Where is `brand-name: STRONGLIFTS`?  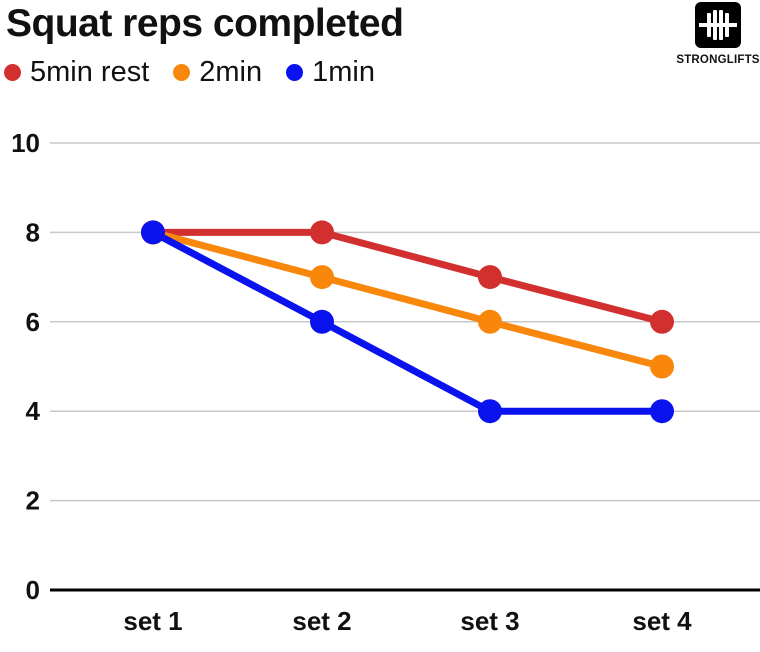 brand-name: STRONGLIFTS is located at coordinates (718, 60).